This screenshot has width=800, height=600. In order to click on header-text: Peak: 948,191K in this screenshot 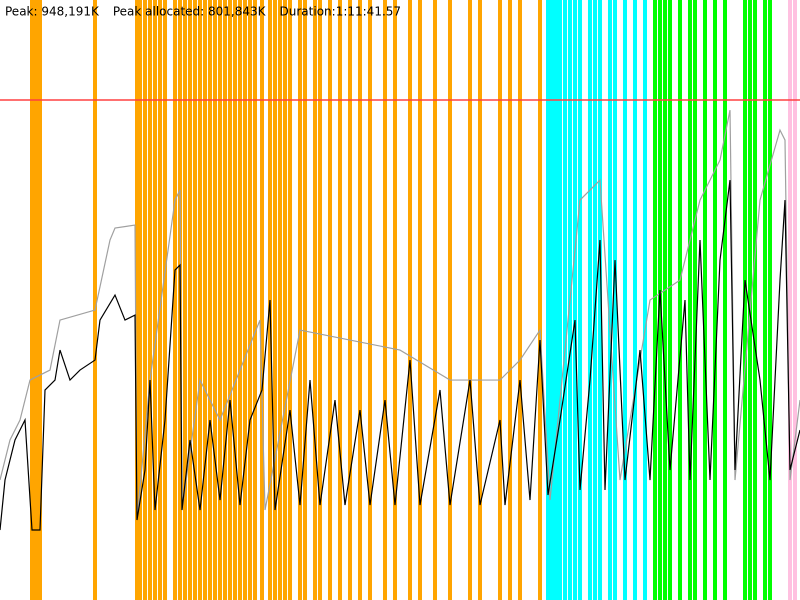, I will do `click(52, 12)`.